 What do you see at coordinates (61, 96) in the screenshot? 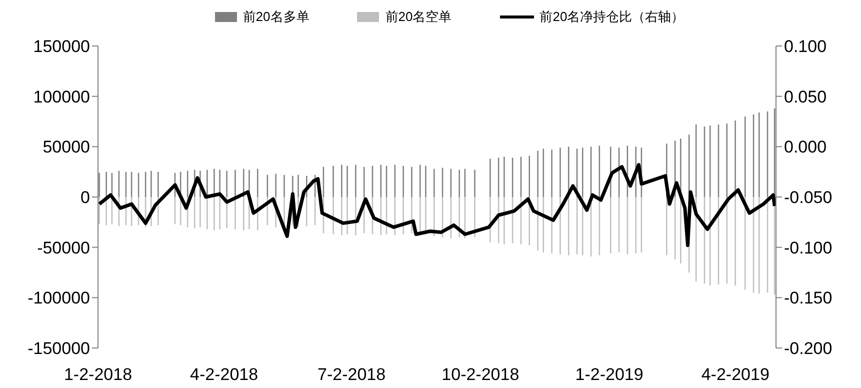
I see `y-tick-label: 100000` at bounding box center [61, 96].